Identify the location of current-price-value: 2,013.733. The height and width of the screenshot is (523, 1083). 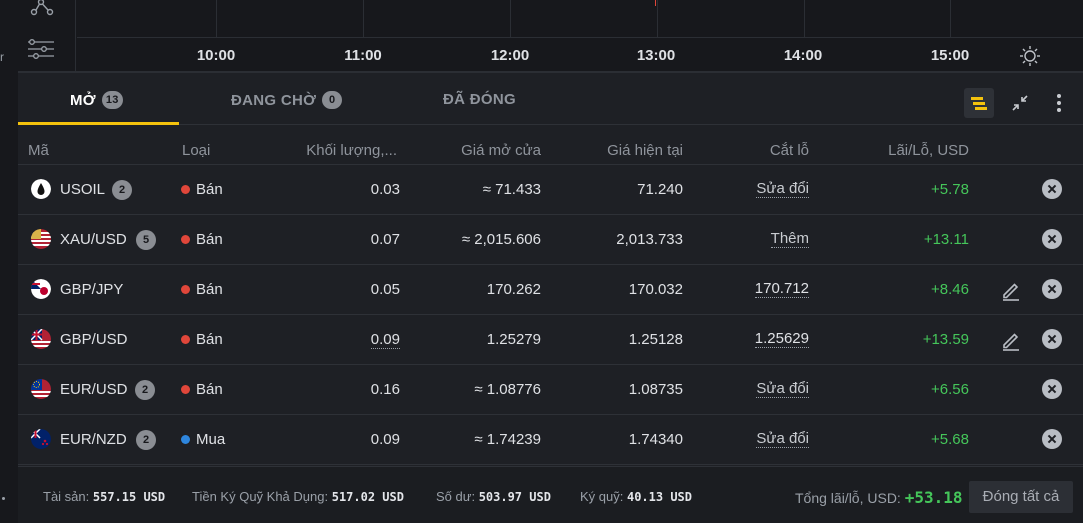
(649, 239).